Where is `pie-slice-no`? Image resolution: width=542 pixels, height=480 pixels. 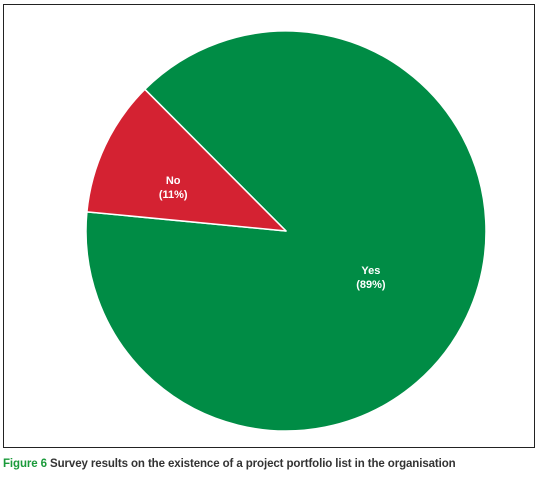 pie-slice-no is located at coordinates (186, 160).